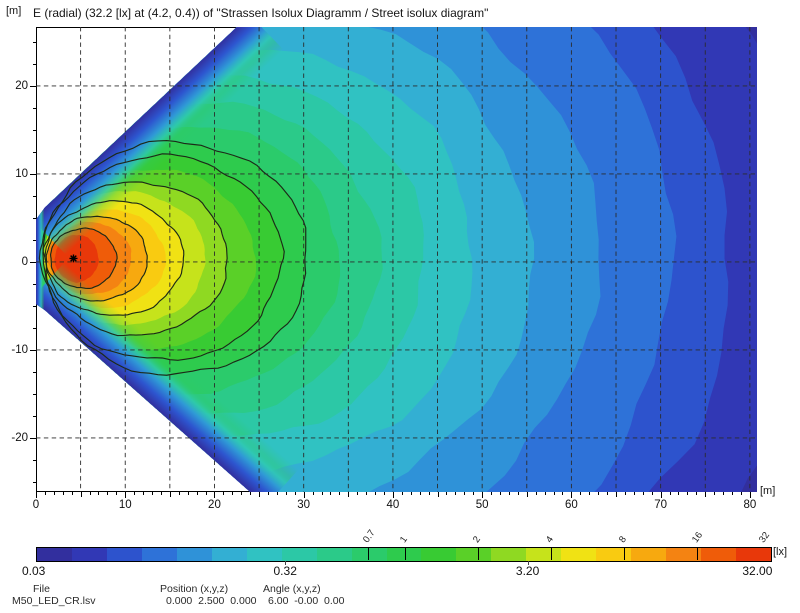 The image size is (800, 613). Describe the element at coordinates (369, 536) in the screenshot. I see `colorbar-level-label: 0.7` at that location.